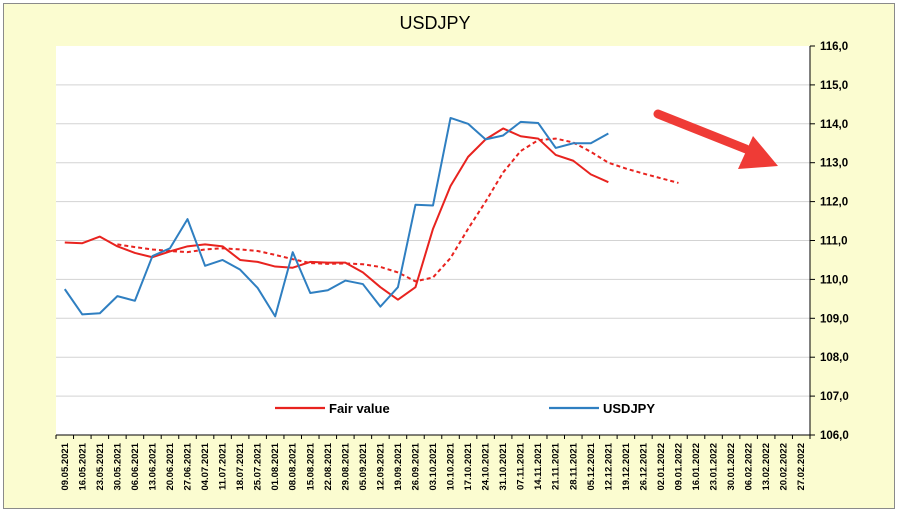 This screenshot has width=900, height=514. I want to click on x-tick-label: 26.09.2021, so click(415, 466).